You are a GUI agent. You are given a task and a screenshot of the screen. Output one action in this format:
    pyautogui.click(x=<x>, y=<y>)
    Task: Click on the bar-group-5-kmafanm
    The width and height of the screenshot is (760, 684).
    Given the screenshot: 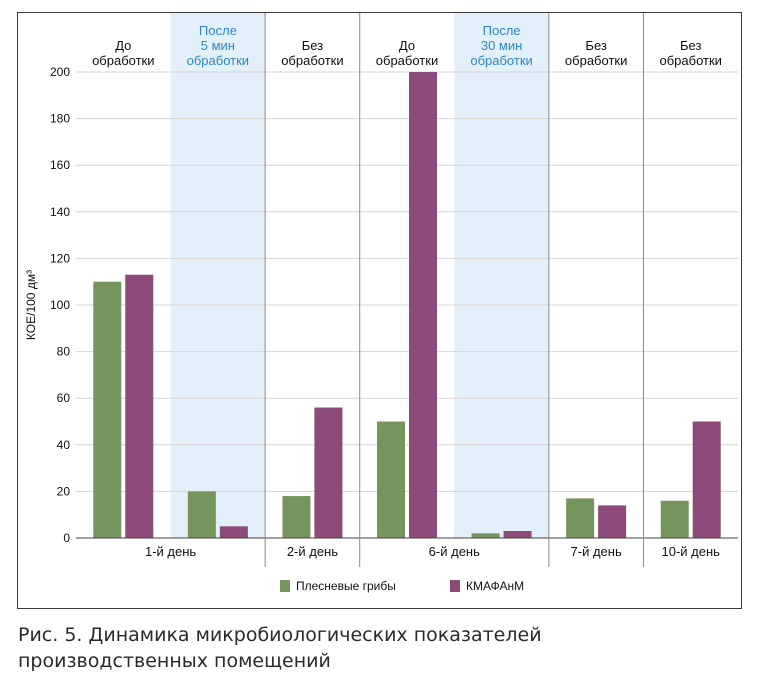 What is the action you would take?
    pyautogui.click(x=612, y=521)
    